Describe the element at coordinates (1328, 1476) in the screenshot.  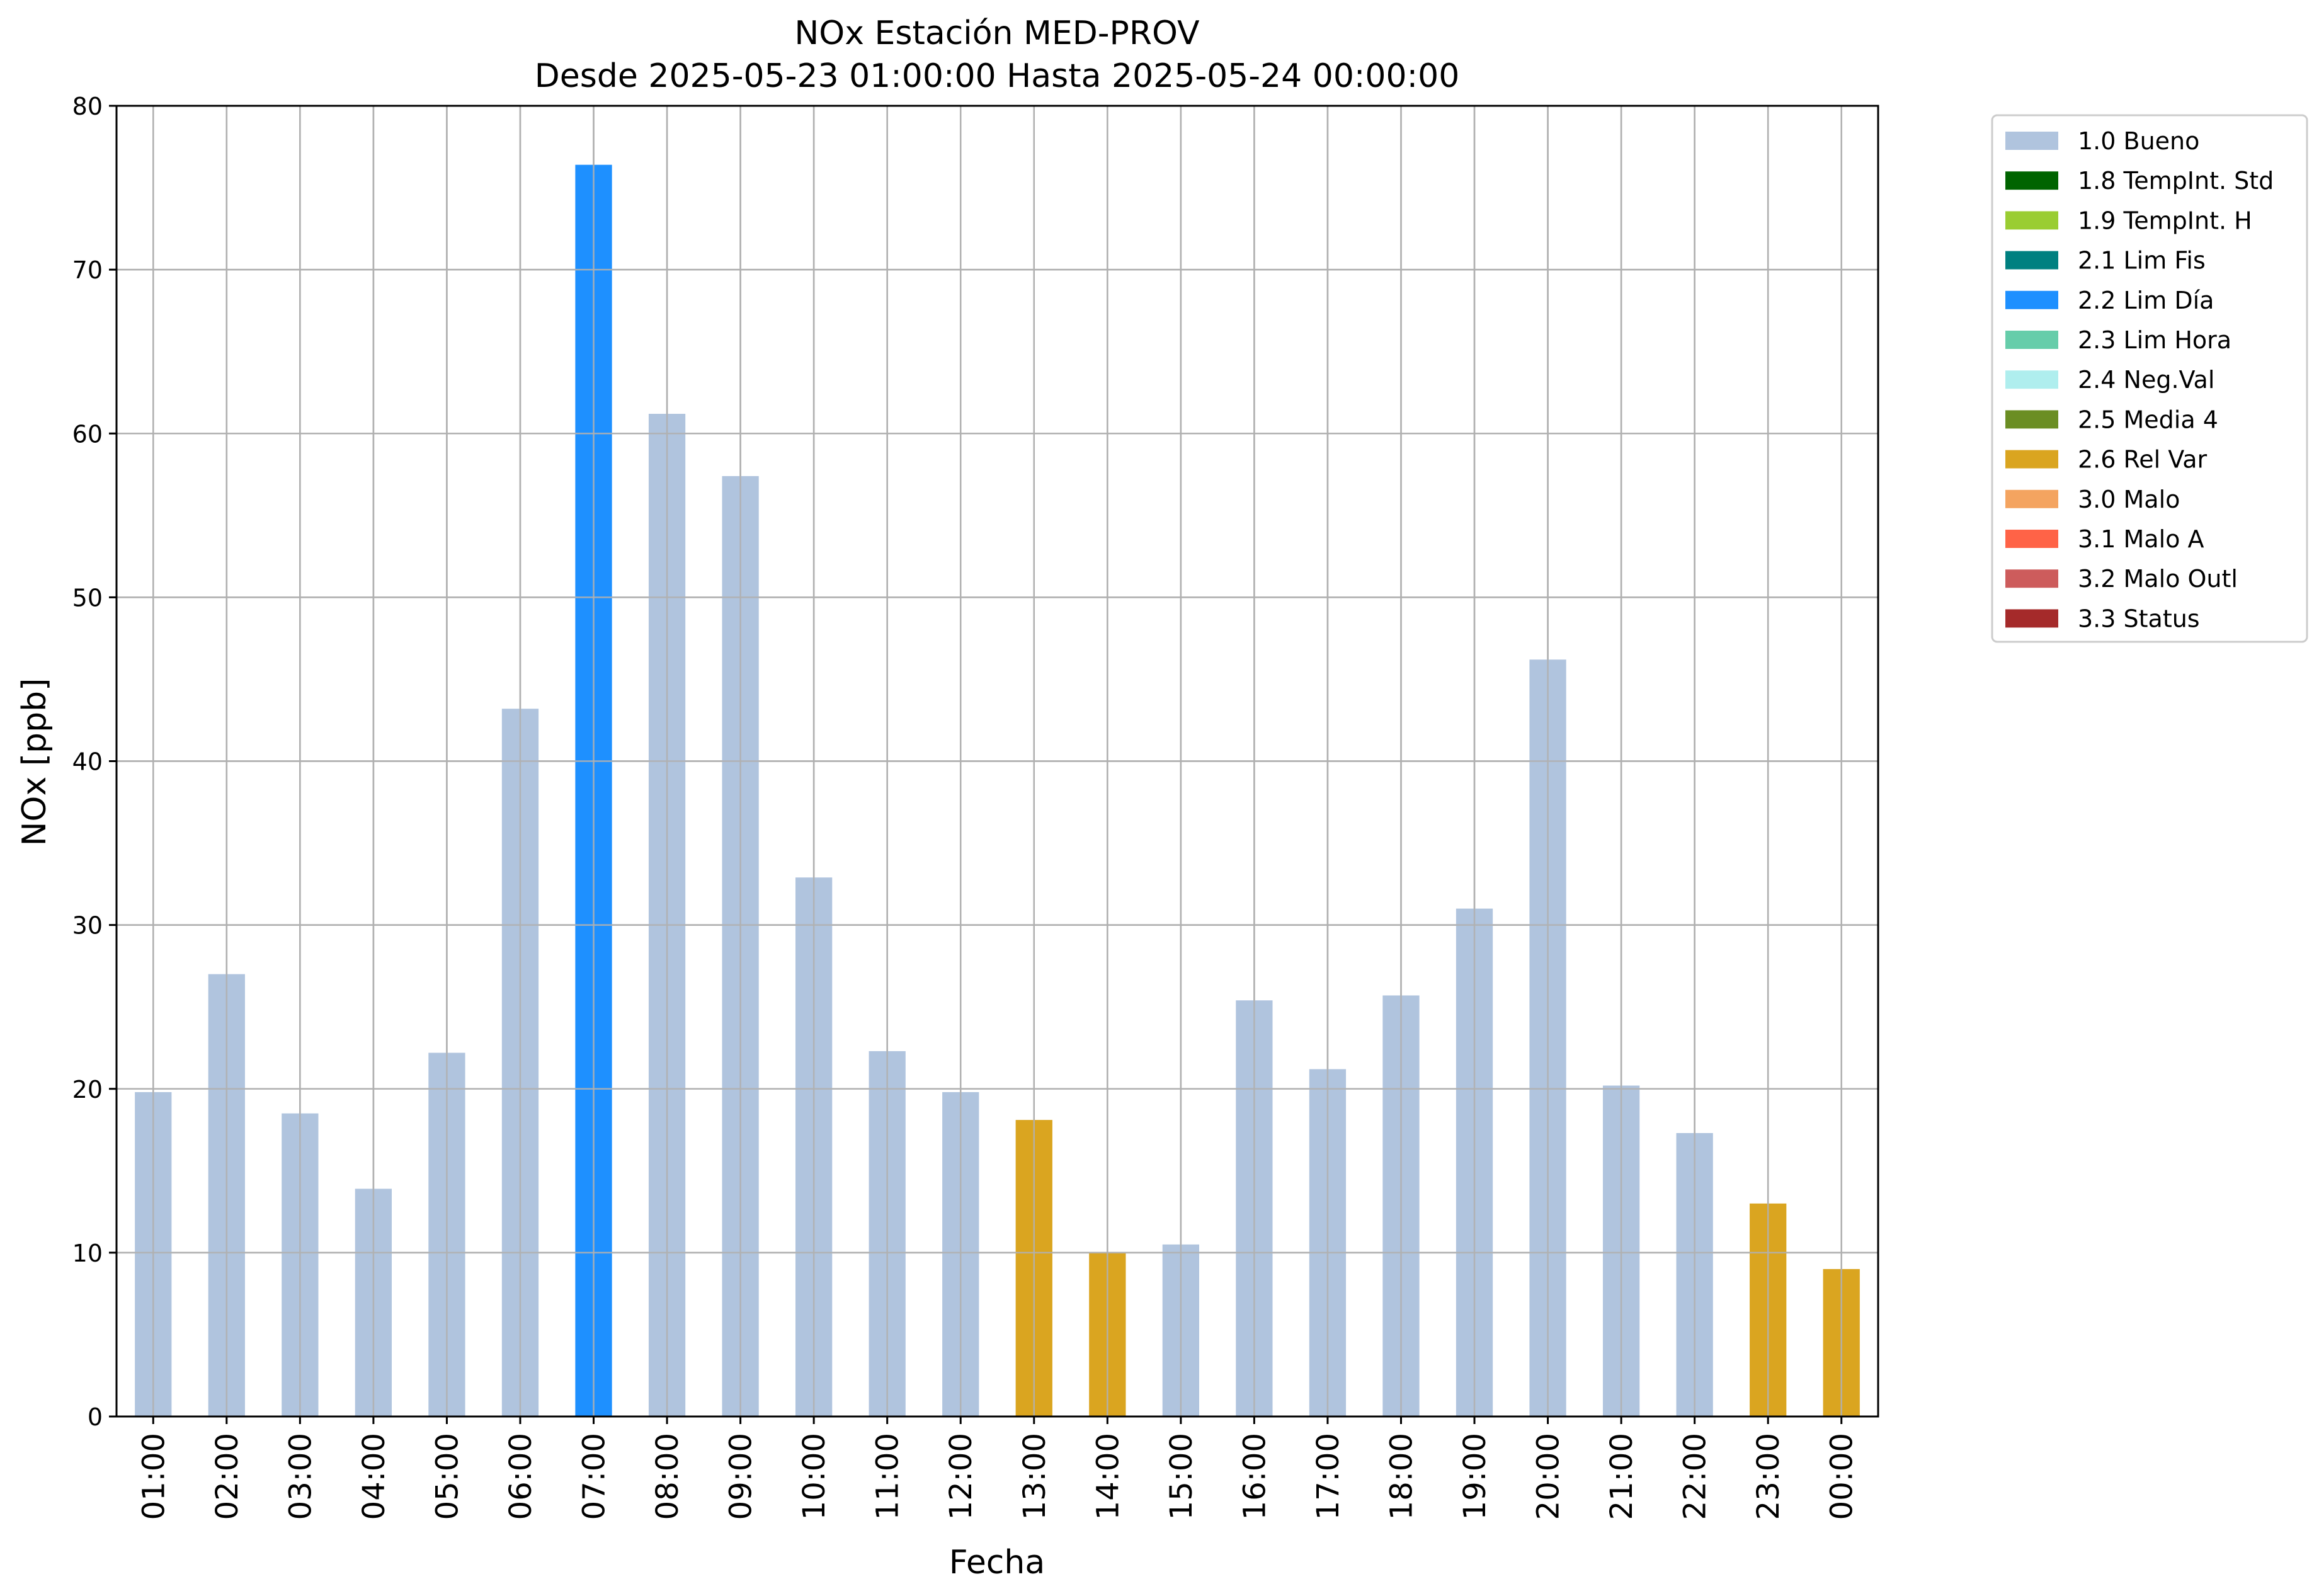
I see `x-tick-label: 17:00` at that location.